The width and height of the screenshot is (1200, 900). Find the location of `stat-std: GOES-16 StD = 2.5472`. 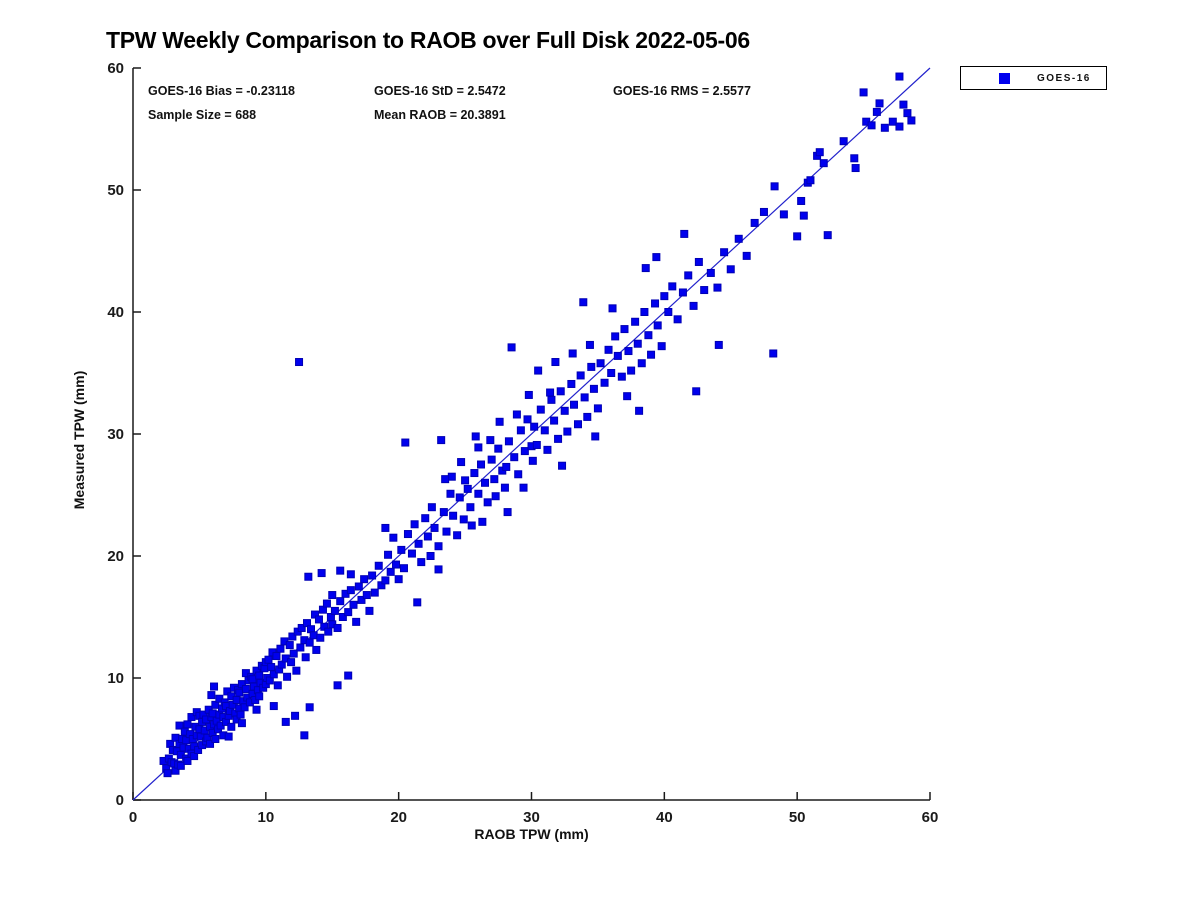

stat-std: GOES-16 StD = 2.5472 is located at coordinates (440, 91).